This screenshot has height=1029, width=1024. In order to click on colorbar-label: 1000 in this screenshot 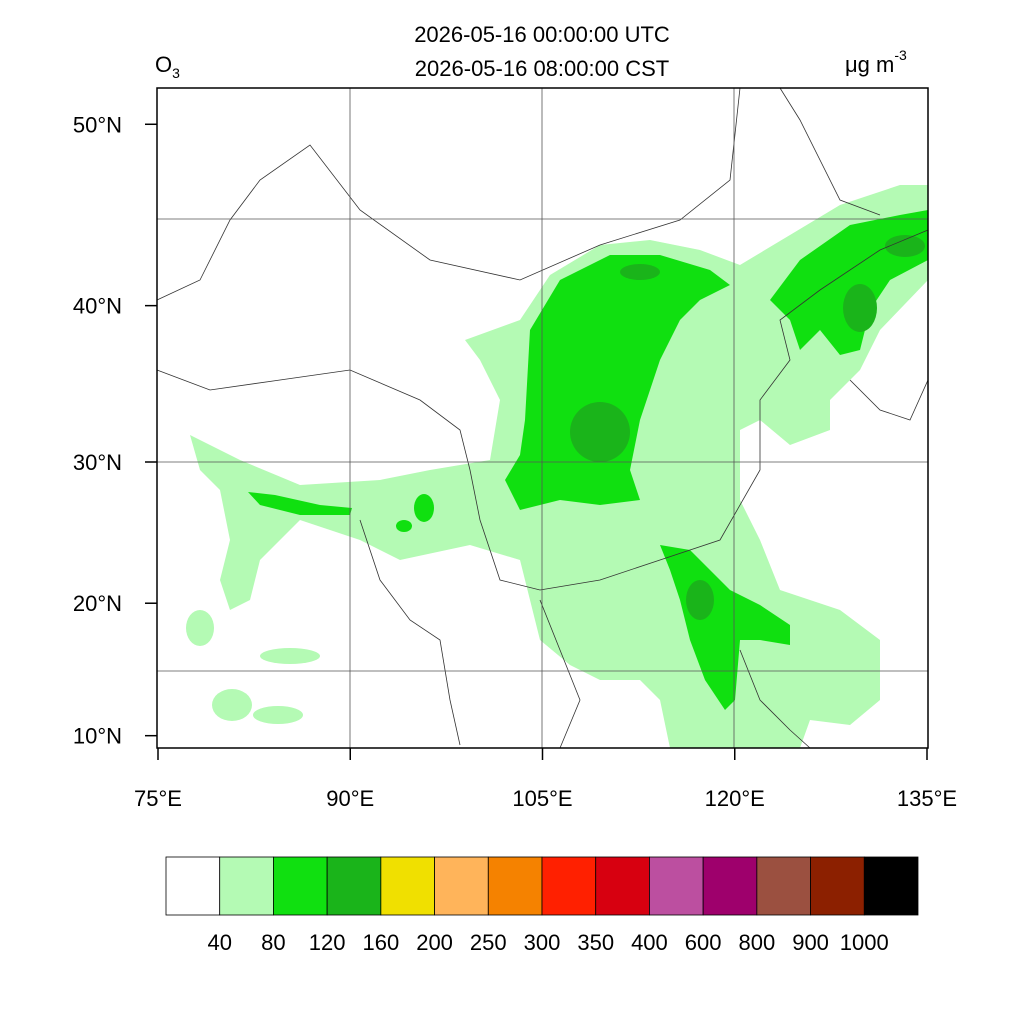, I will do `click(864, 942)`.